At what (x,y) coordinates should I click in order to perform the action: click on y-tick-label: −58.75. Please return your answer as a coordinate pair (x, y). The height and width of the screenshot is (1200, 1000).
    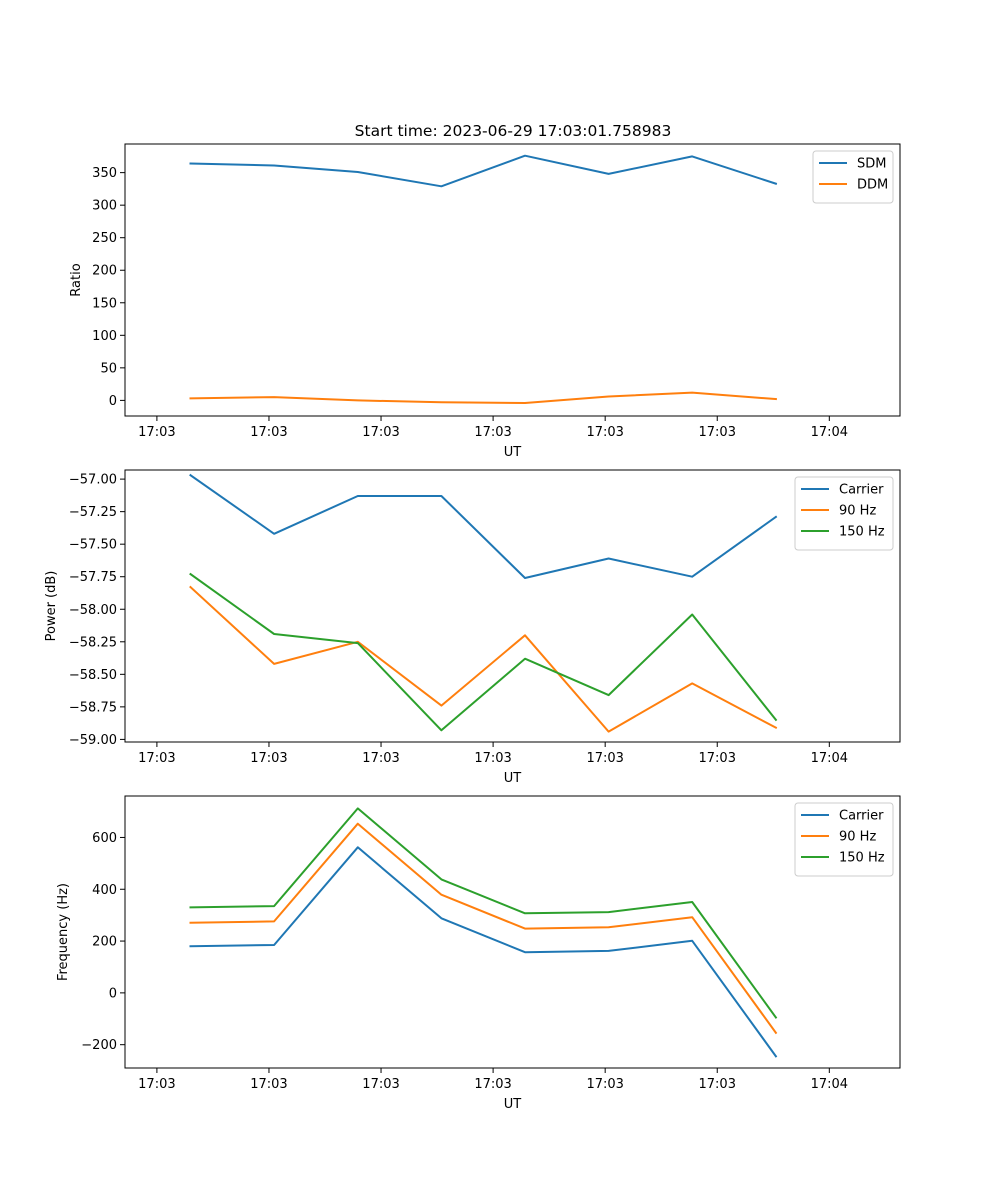
    Looking at the image, I should click on (93, 707).